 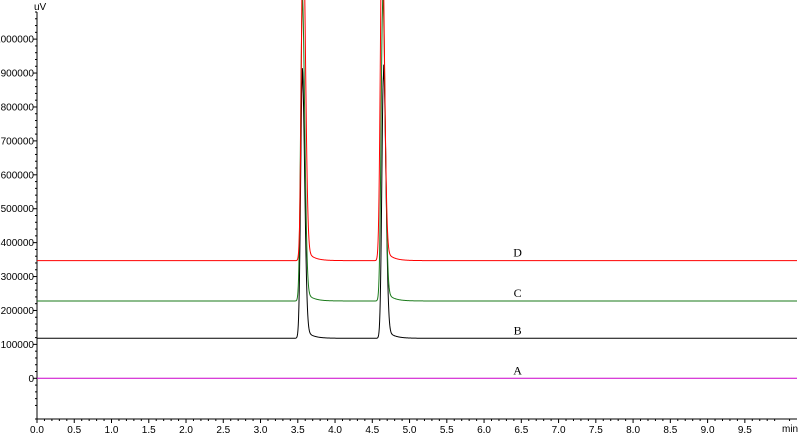 What do you see at coordinates (18, 277) in the screenshot?
I see `y-tick-label: 300000` at bounding box center [18, 277].